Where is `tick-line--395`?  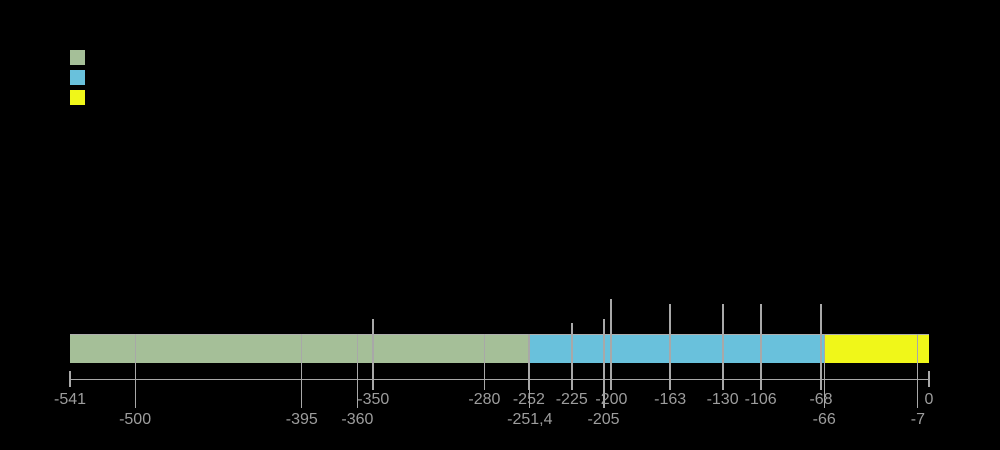 tick-line--395 is located at coordinates (302, 371).